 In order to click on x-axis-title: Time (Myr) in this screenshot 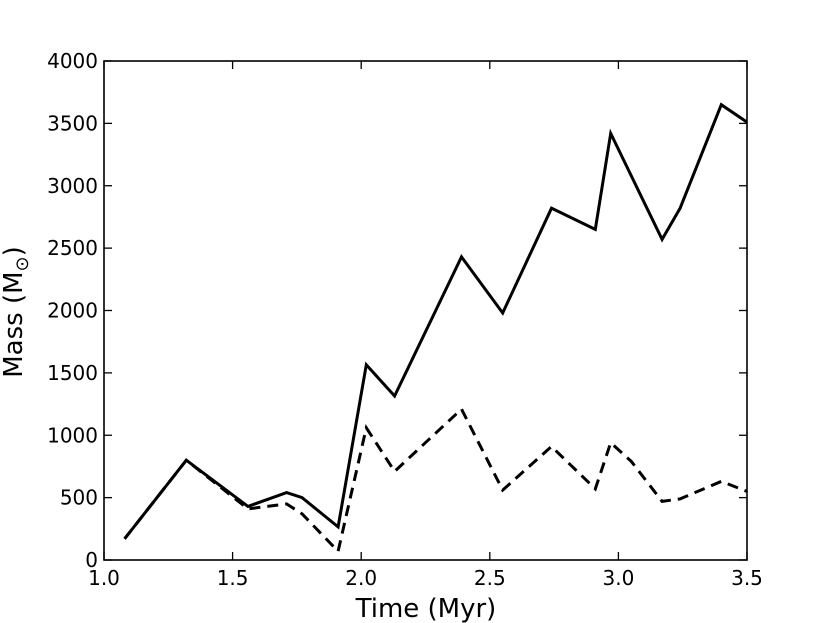, I will do `click(426, 608)`.